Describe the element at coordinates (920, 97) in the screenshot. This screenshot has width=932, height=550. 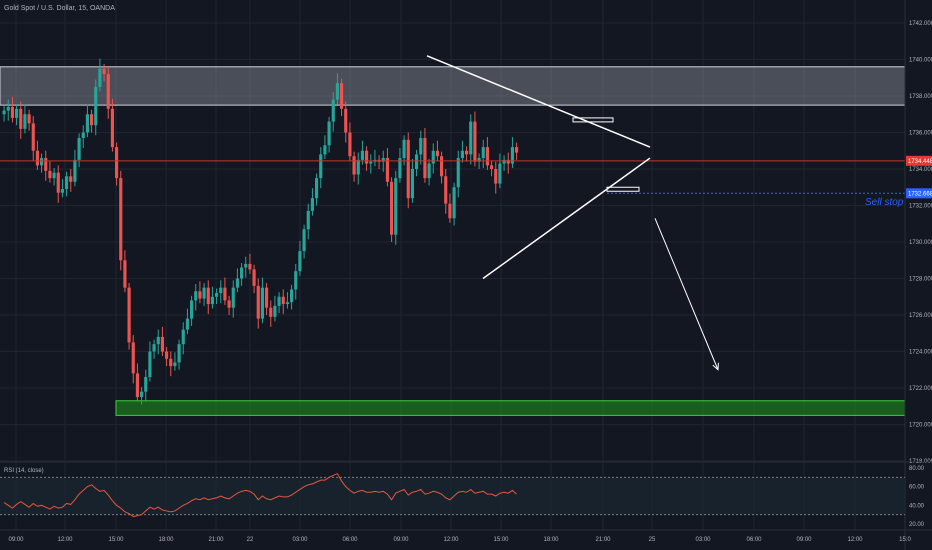
I see `y-tick-label: 1738.000` at that location.